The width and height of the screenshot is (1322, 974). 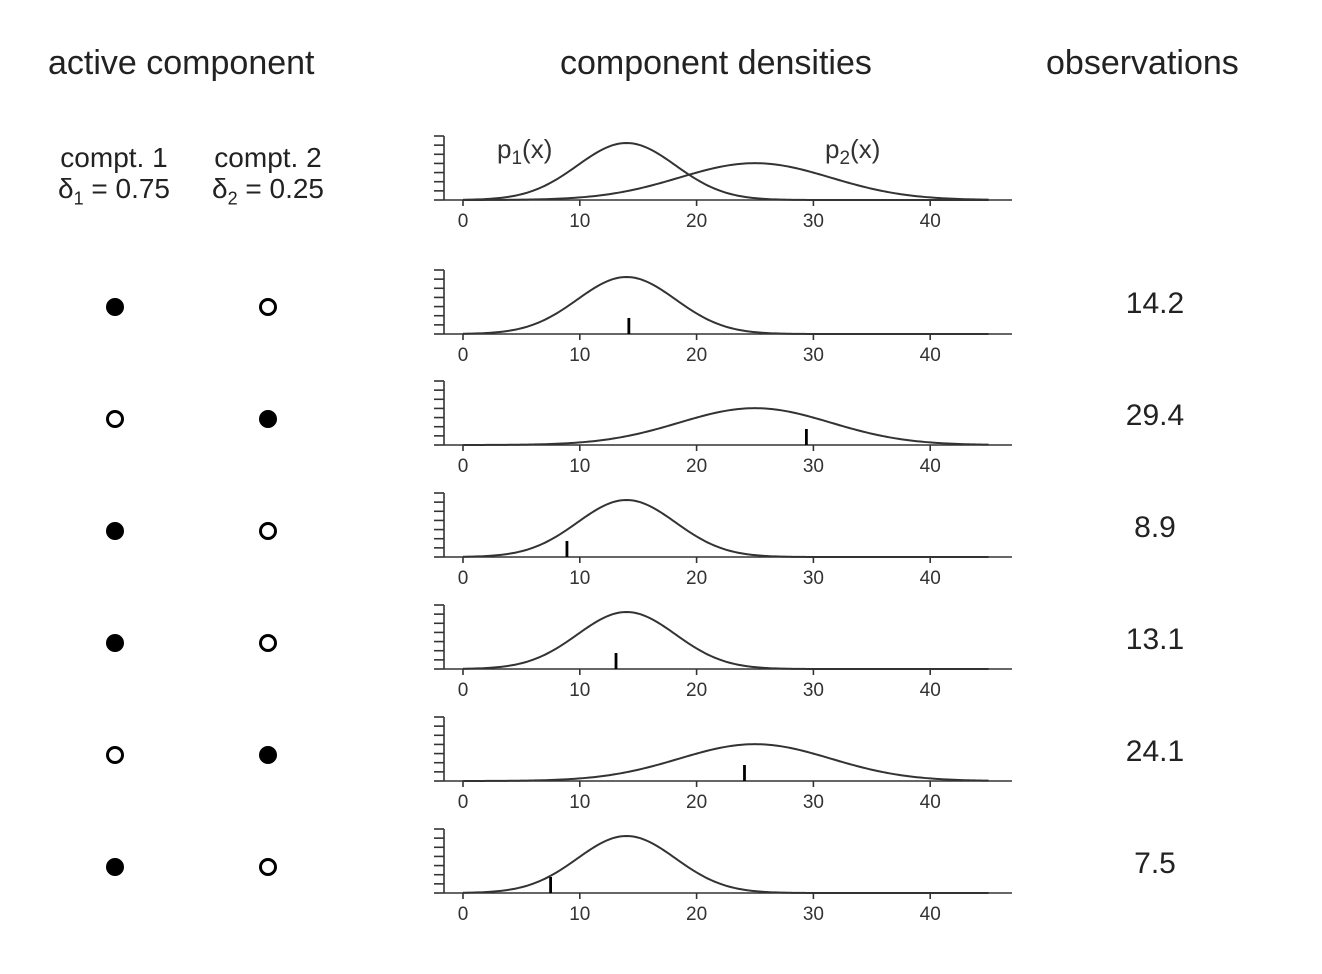 What do you see at coordinates (114, 157) in the screenshot?
I see `component-1-label: compt. 1` at bounding box center [114, 157].